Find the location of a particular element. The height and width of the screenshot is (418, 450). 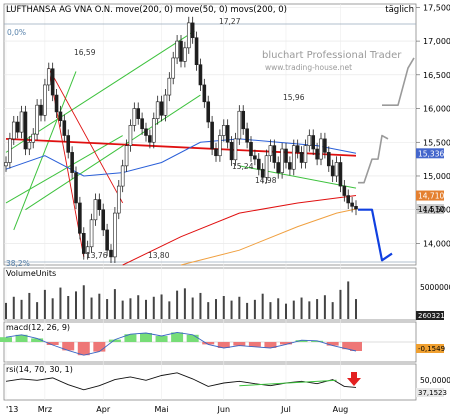

x-tick-label-Jun: Jun is located at coordinates (224, 409).